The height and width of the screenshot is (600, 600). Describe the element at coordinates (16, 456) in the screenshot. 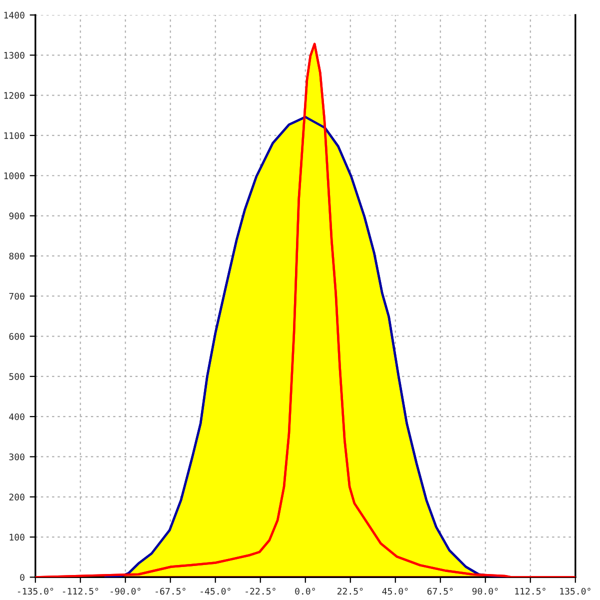

I see `y-tick-label: 300` at that location.